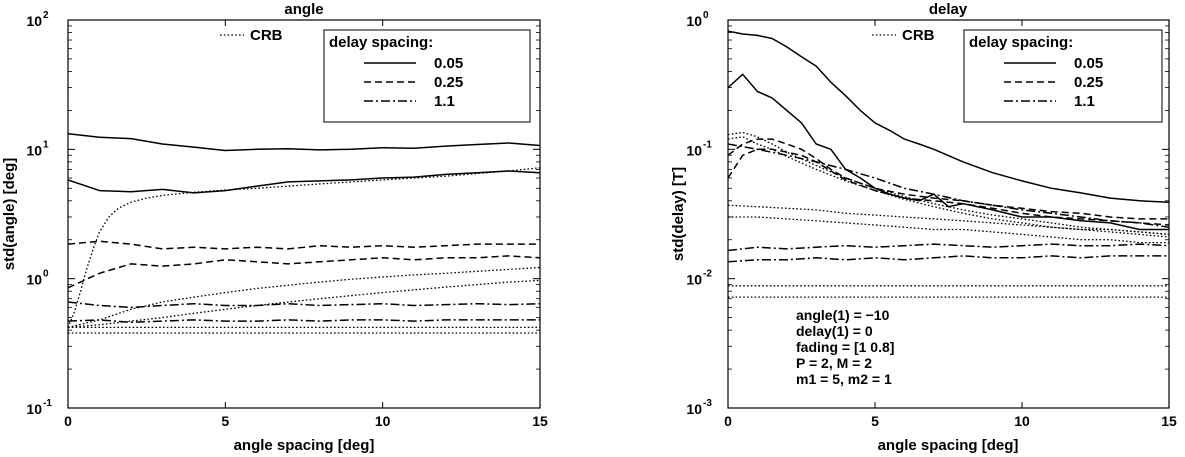  I want to click on delay-y-tick-exponent: -2, so click(707, 274).